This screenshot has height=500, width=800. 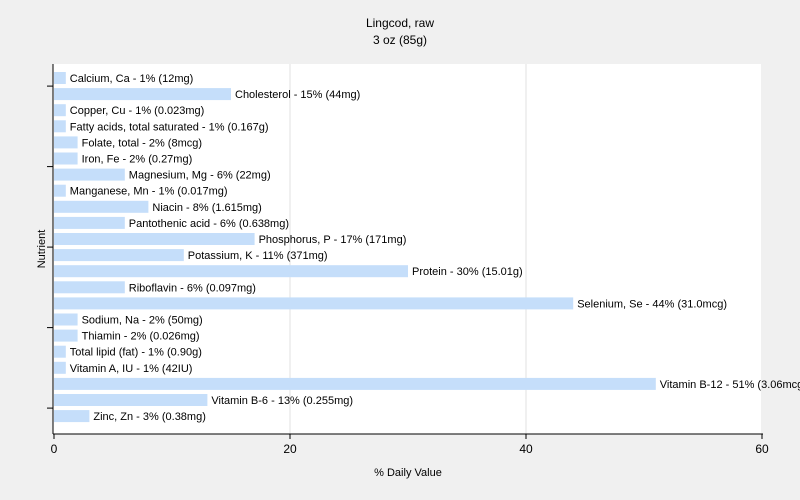 I want to click on x-tick-label: 0, so click(x=54, y=449).